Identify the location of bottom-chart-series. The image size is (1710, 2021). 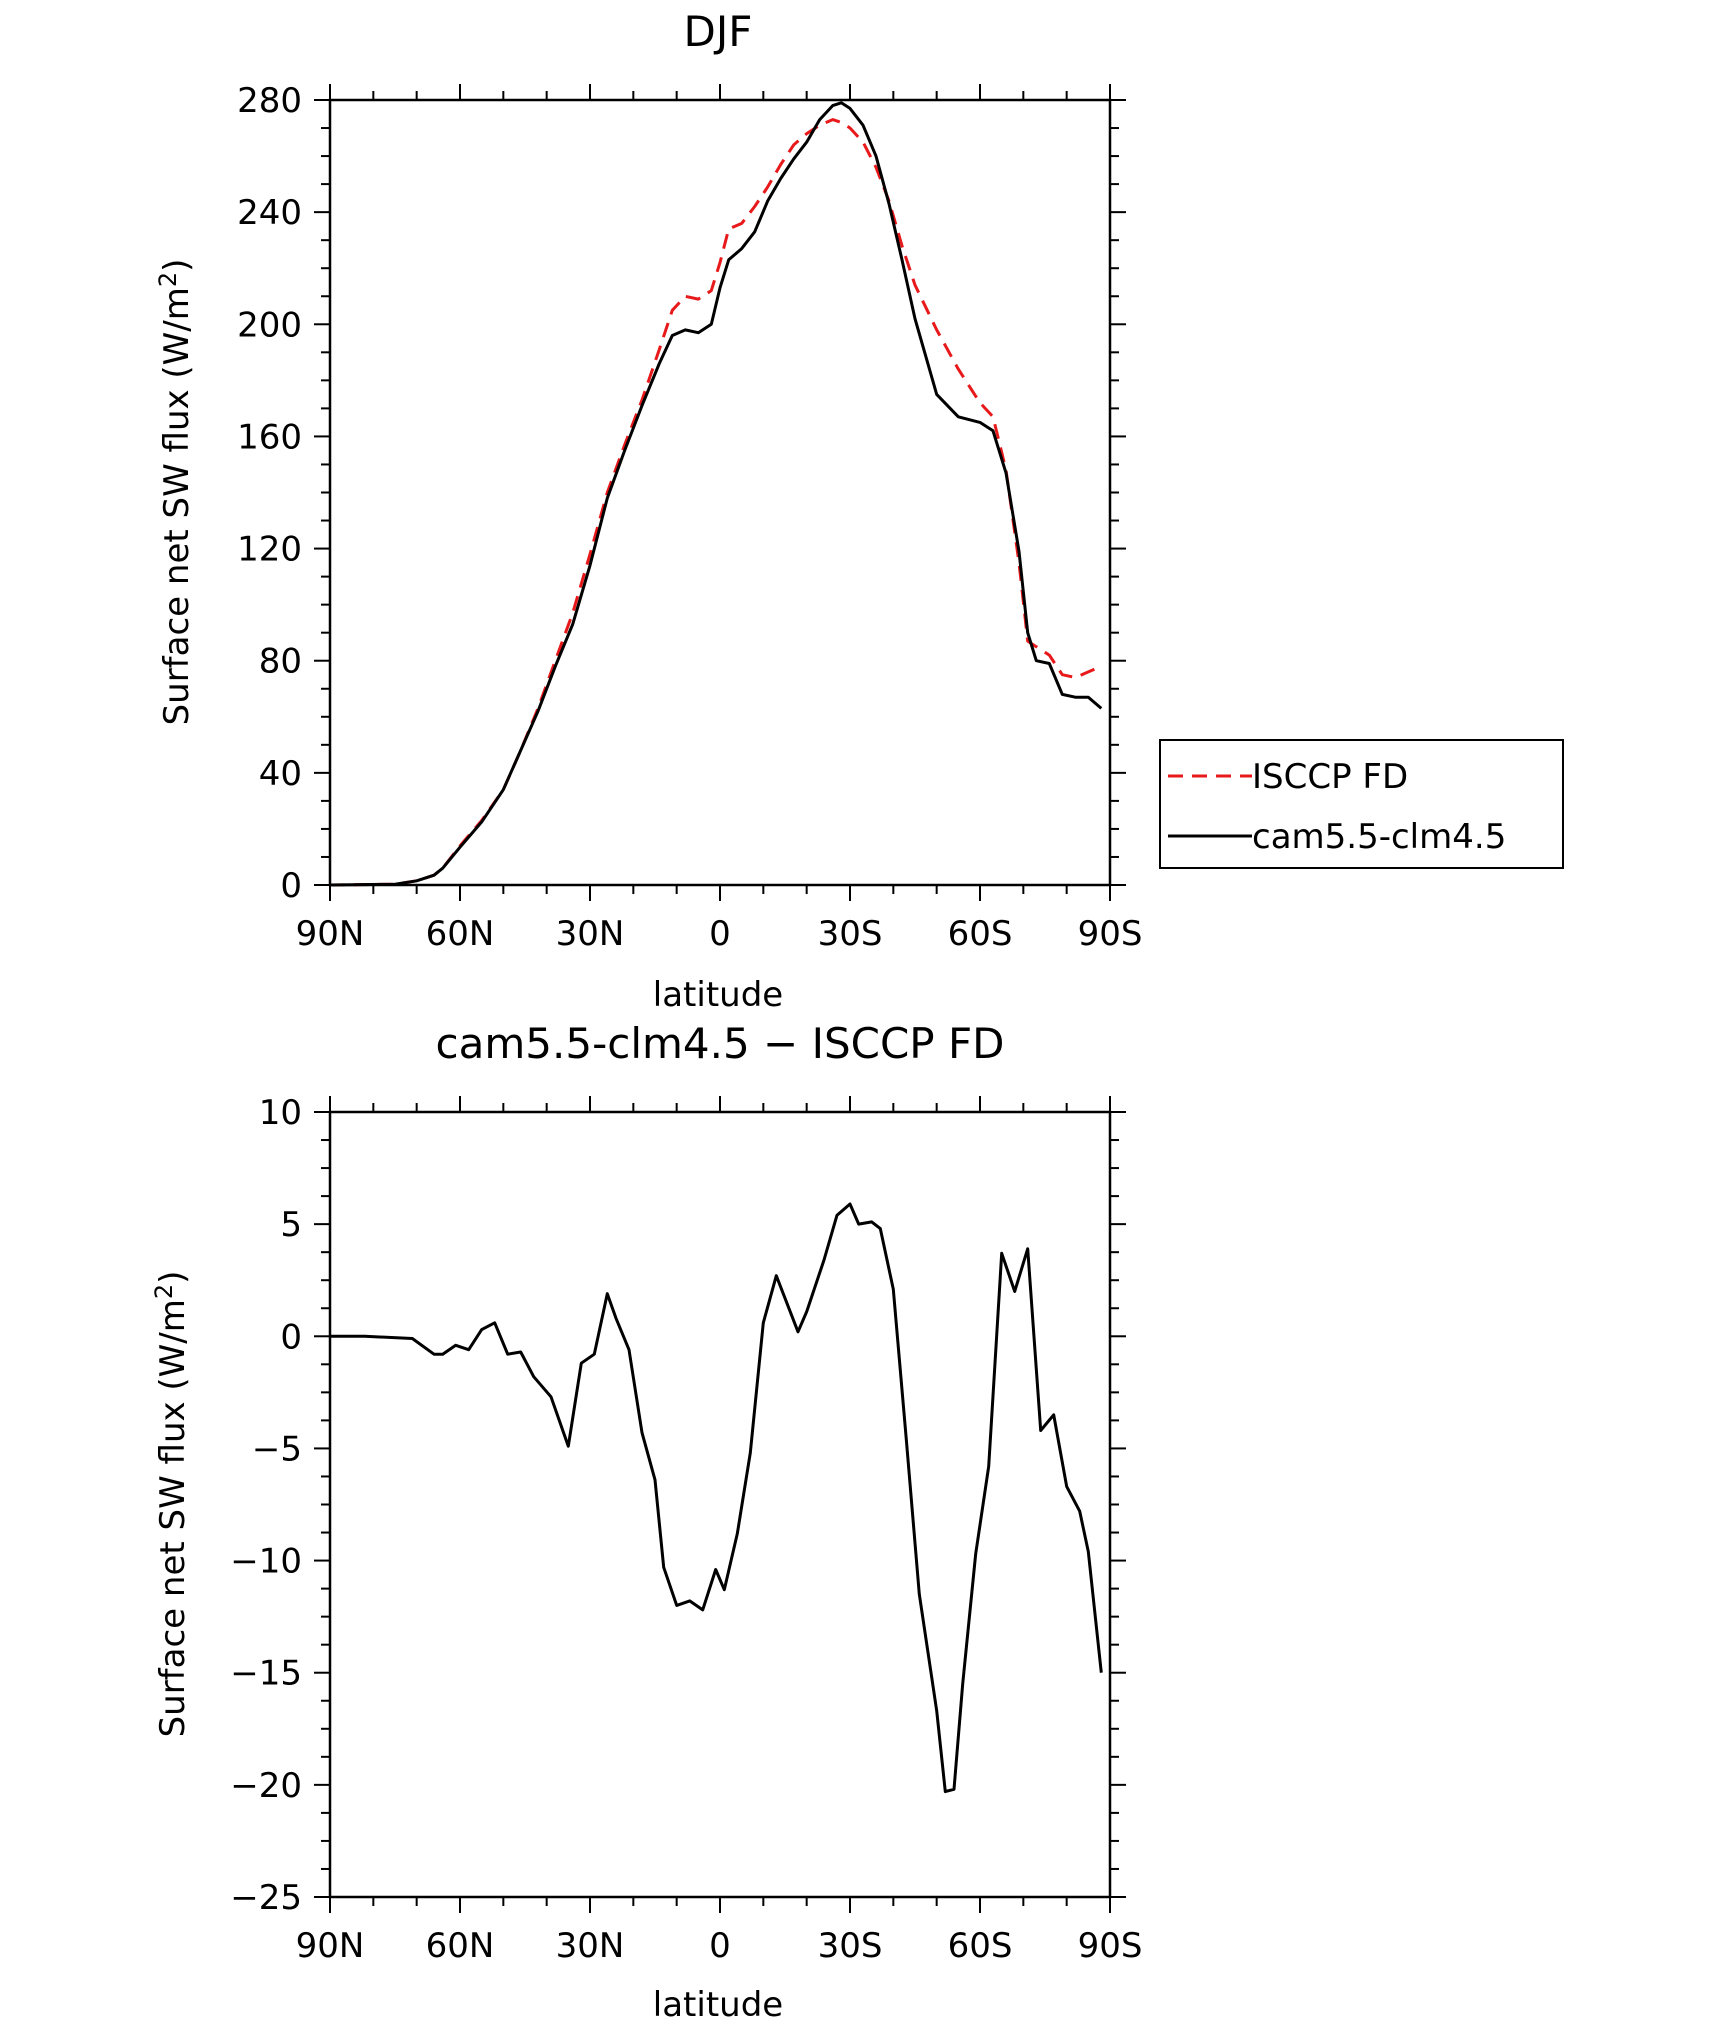
(716, 1498).